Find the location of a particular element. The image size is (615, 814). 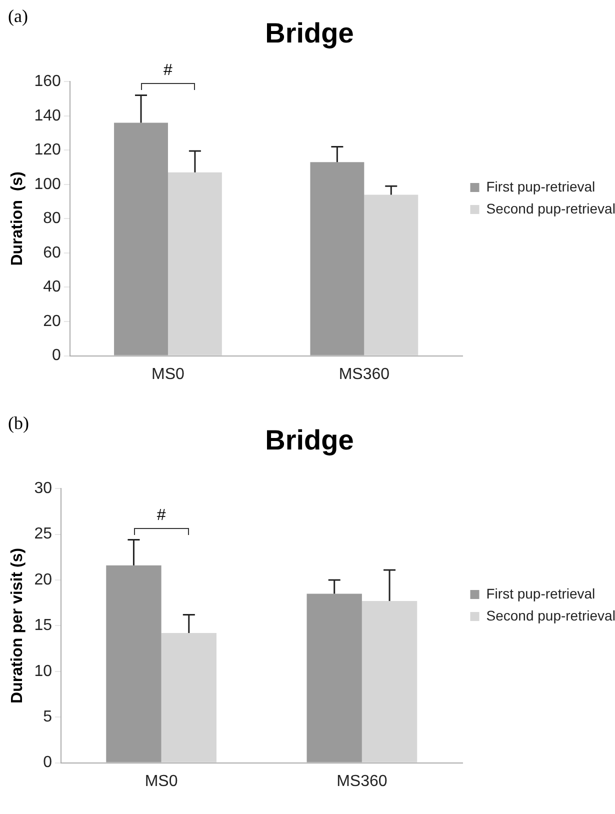

y-tick-label: 60 is located at coordinates (52, 253).